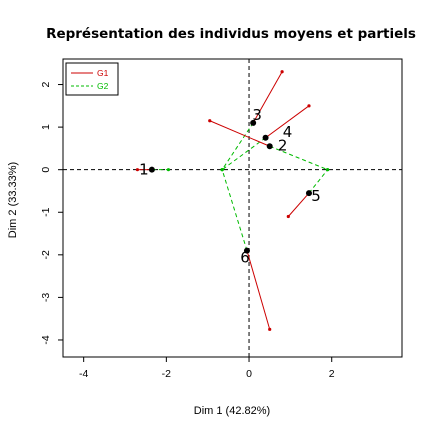  I want to click on y-tick-label: -2, so click(46, 254).